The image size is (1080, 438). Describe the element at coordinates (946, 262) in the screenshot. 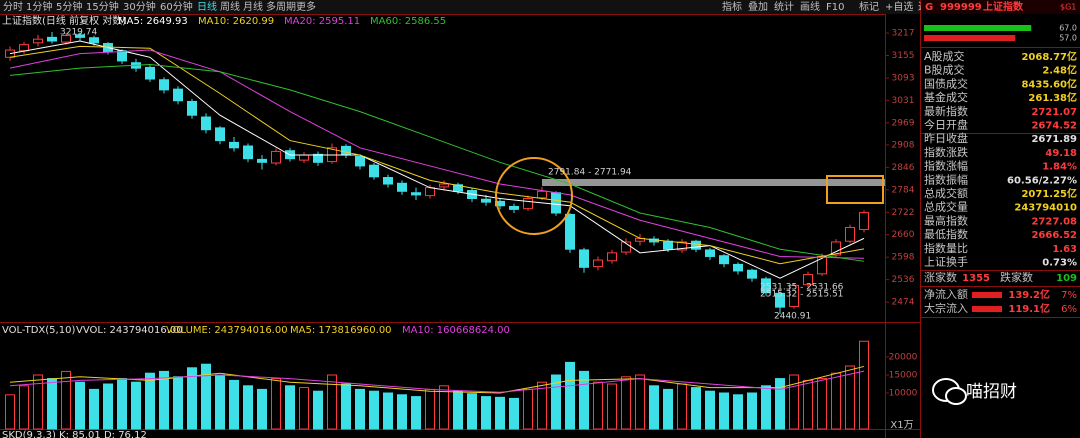

I see `row-label: 上证换手` at that location.